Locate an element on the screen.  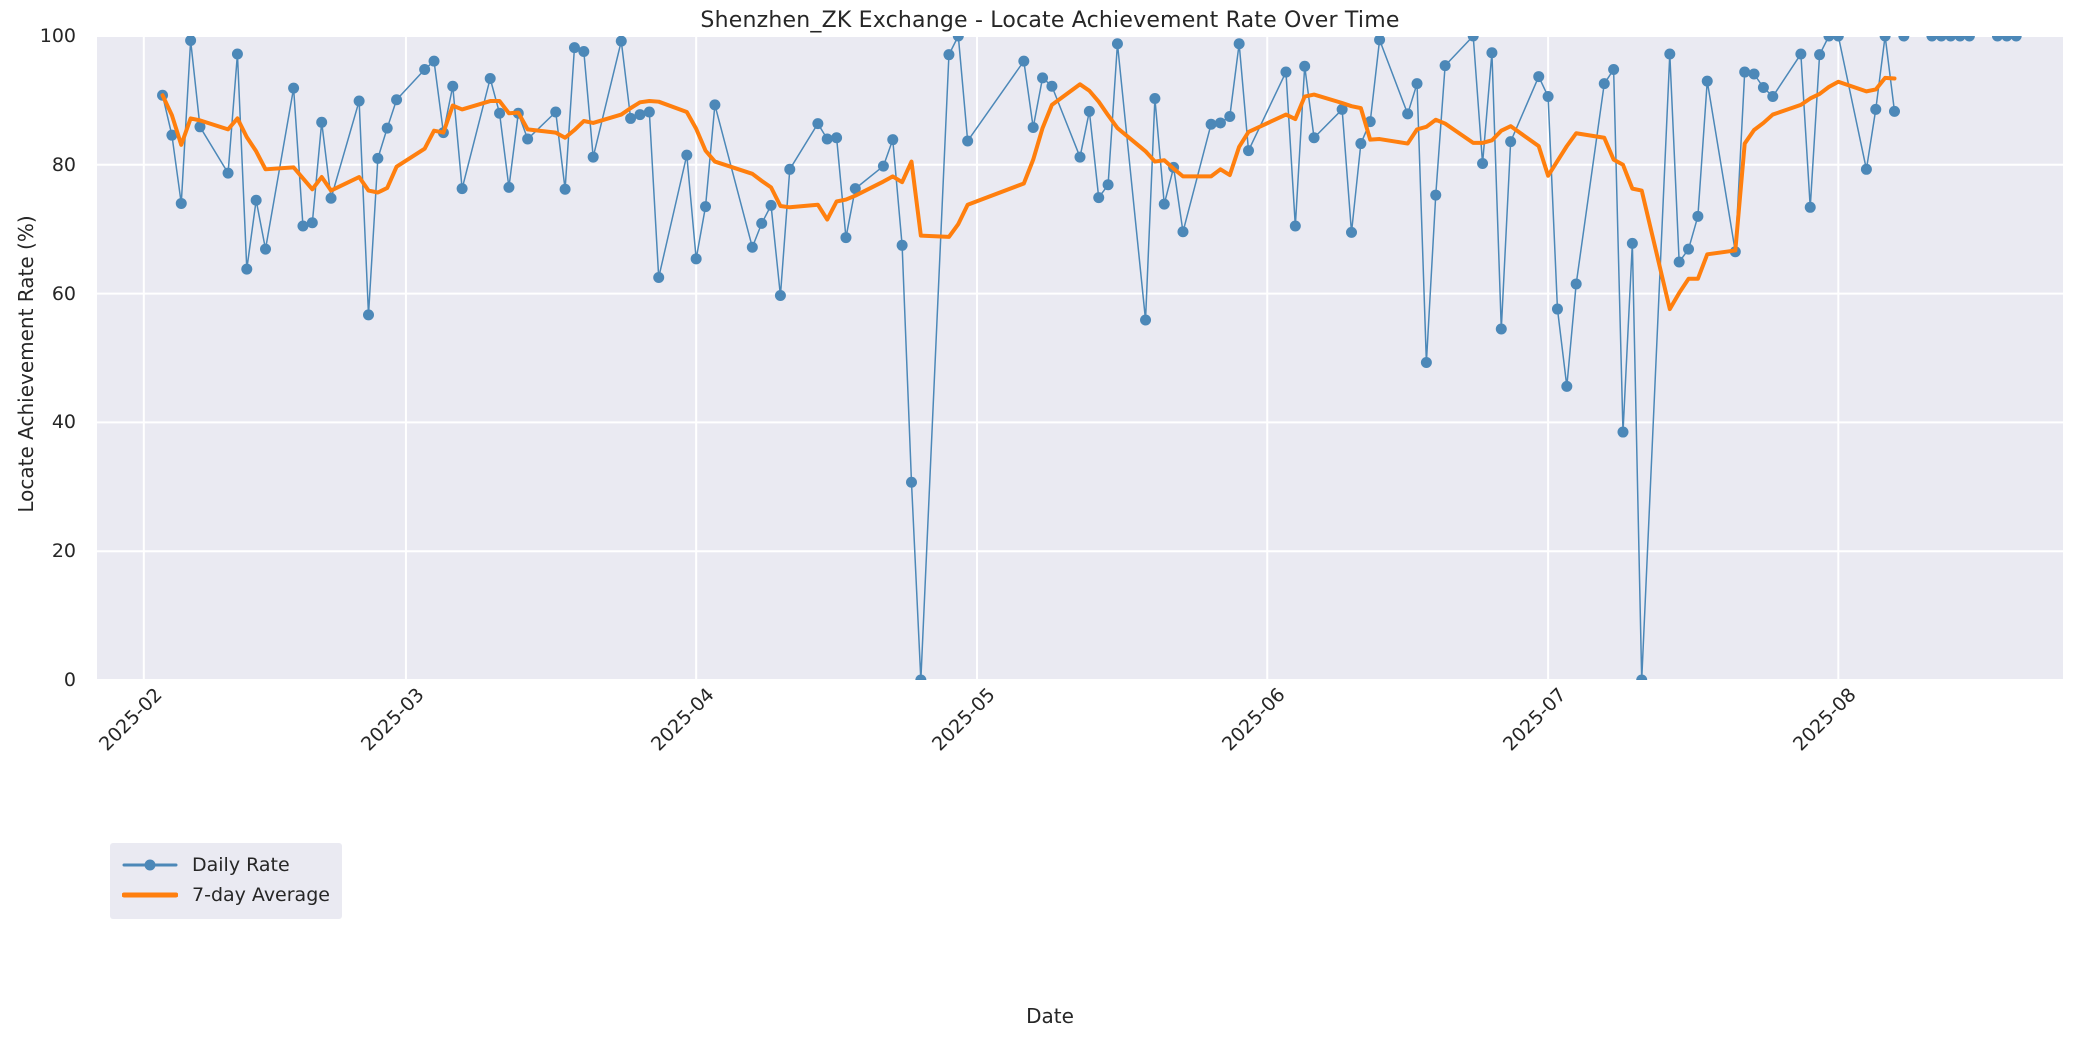
y-tick-label: 60 is located at coordinates (63, 293).